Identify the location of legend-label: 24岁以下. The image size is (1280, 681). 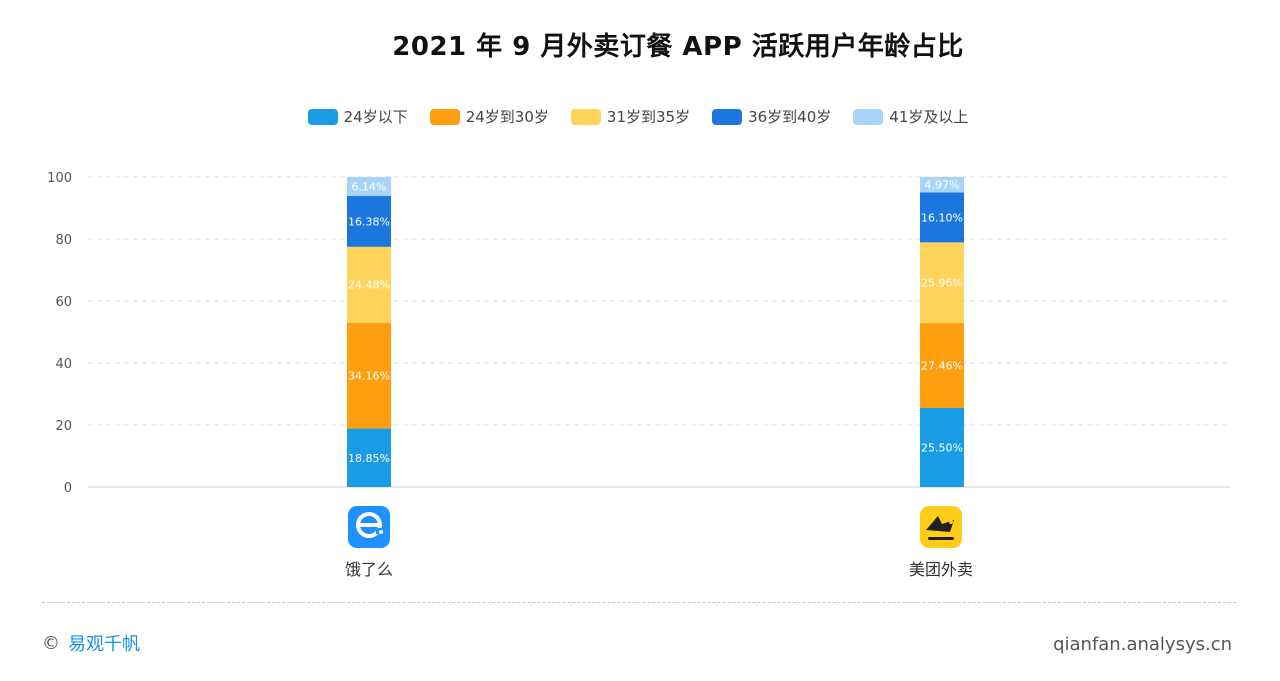
(375, 117).